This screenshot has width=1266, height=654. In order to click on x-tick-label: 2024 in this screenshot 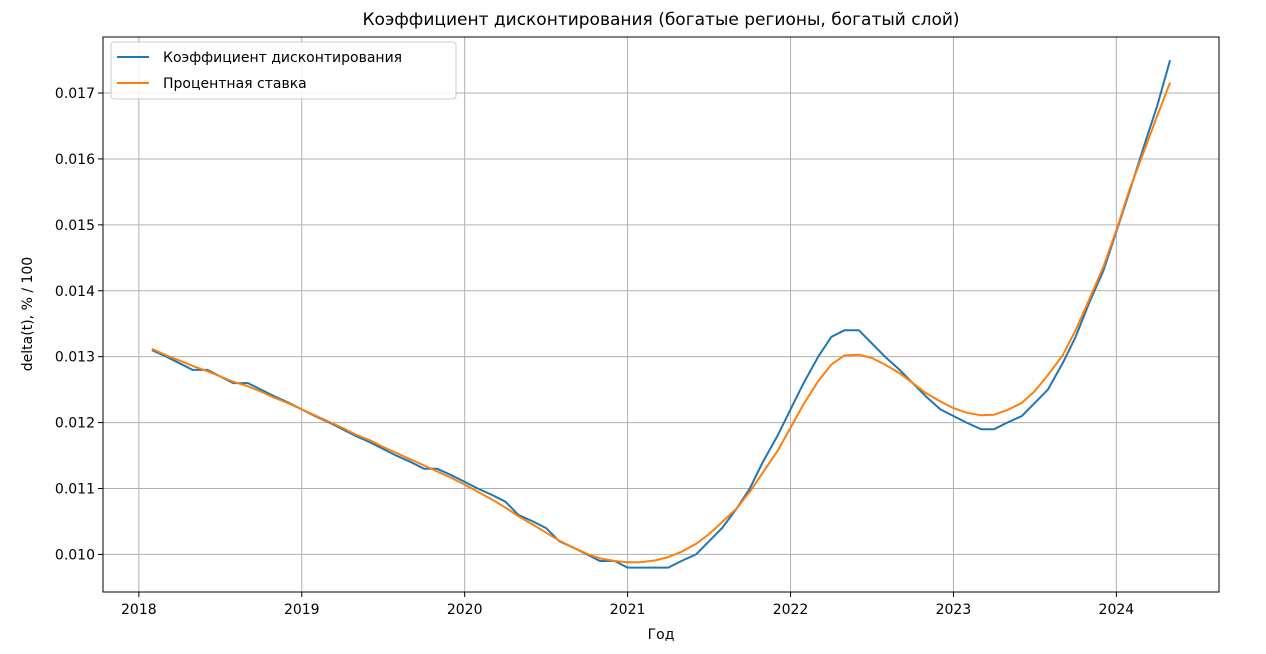, I will do `click(1117, 610)`.